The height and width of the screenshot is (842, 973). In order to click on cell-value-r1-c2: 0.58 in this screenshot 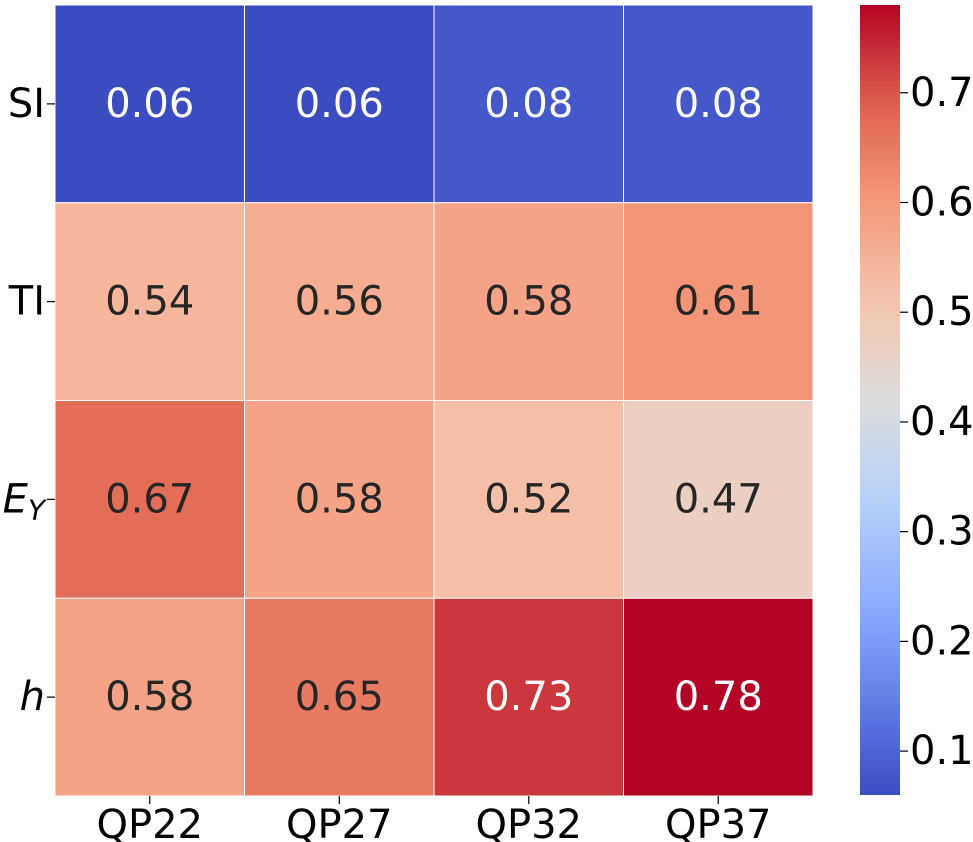, I will do `click(528, 302)`.